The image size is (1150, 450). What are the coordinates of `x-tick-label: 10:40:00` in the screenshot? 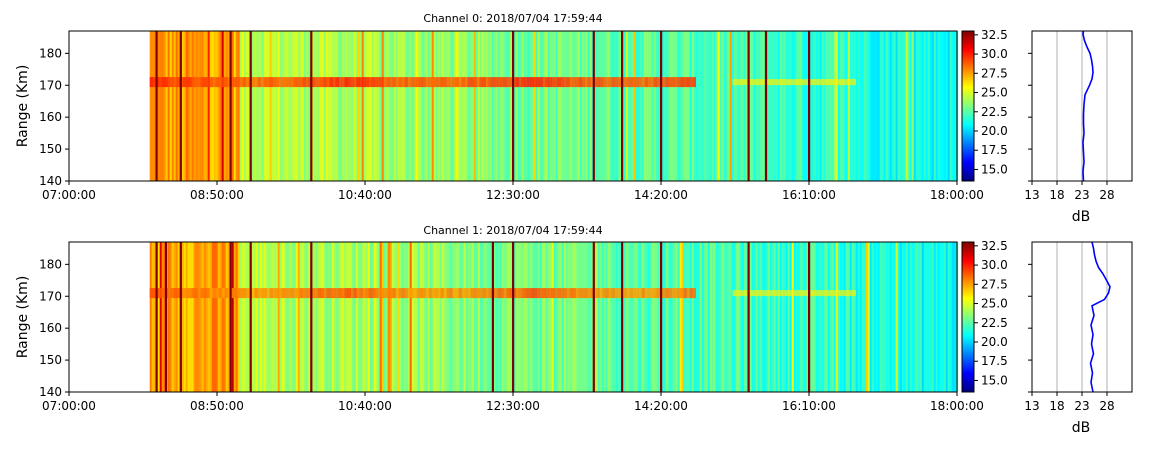 It's located at (365, 406).